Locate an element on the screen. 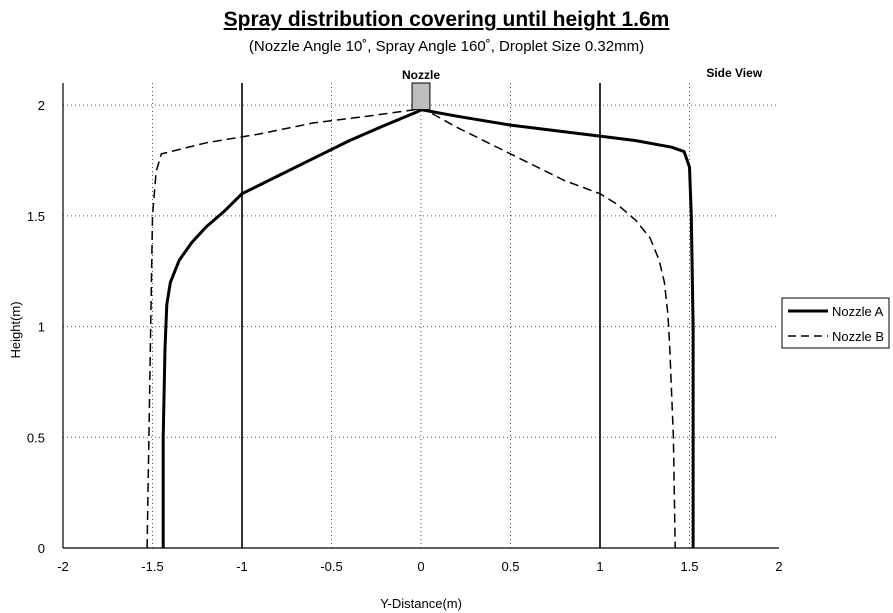  x-tick-label: 0.5 is located at coordinates (510, 566).